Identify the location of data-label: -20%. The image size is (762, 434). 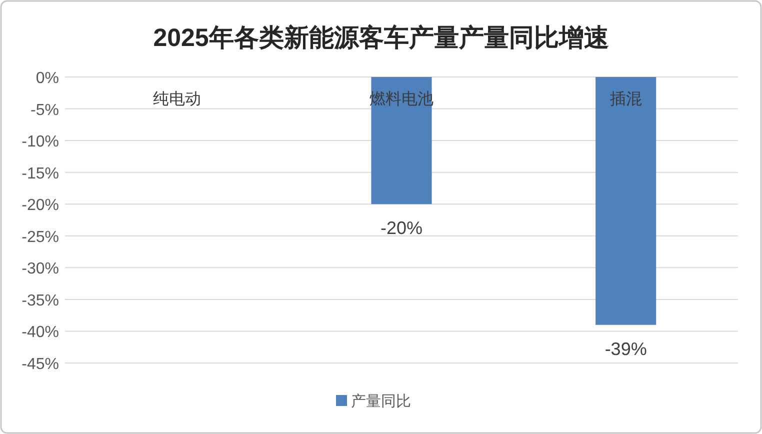
(401, 228).